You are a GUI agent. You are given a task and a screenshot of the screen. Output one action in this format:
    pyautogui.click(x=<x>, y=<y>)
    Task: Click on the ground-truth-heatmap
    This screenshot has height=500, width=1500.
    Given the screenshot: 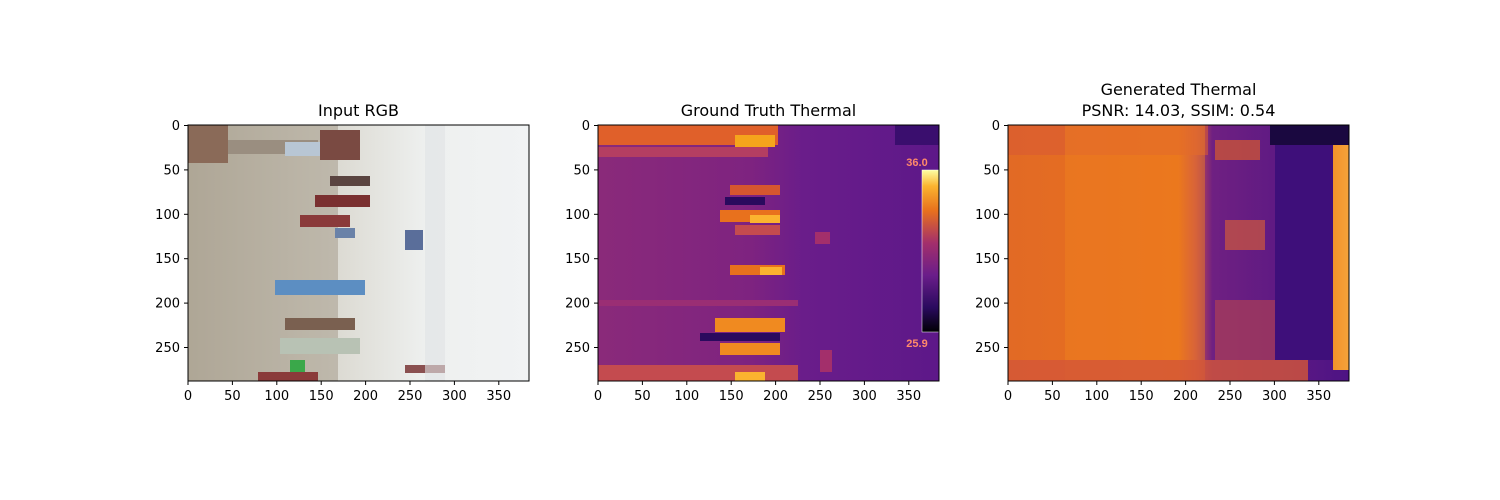 What is the action you would take?
    pyautogui.click(x=768, y=253)
    